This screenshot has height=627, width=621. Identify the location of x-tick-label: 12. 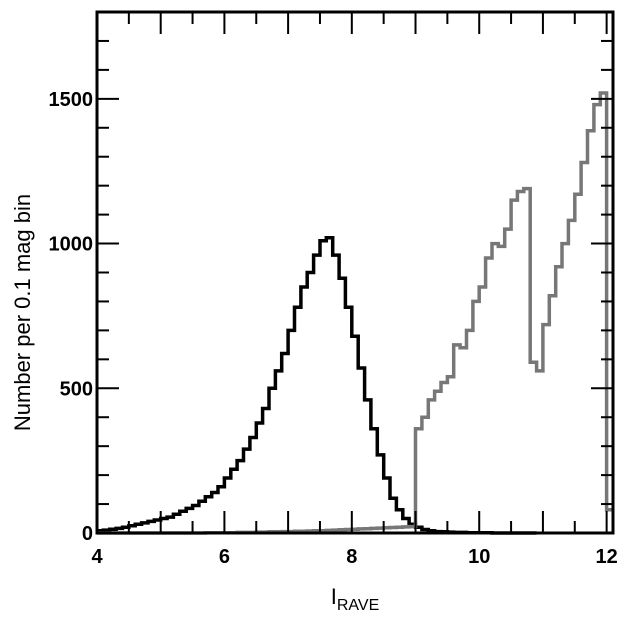
(607, 557).